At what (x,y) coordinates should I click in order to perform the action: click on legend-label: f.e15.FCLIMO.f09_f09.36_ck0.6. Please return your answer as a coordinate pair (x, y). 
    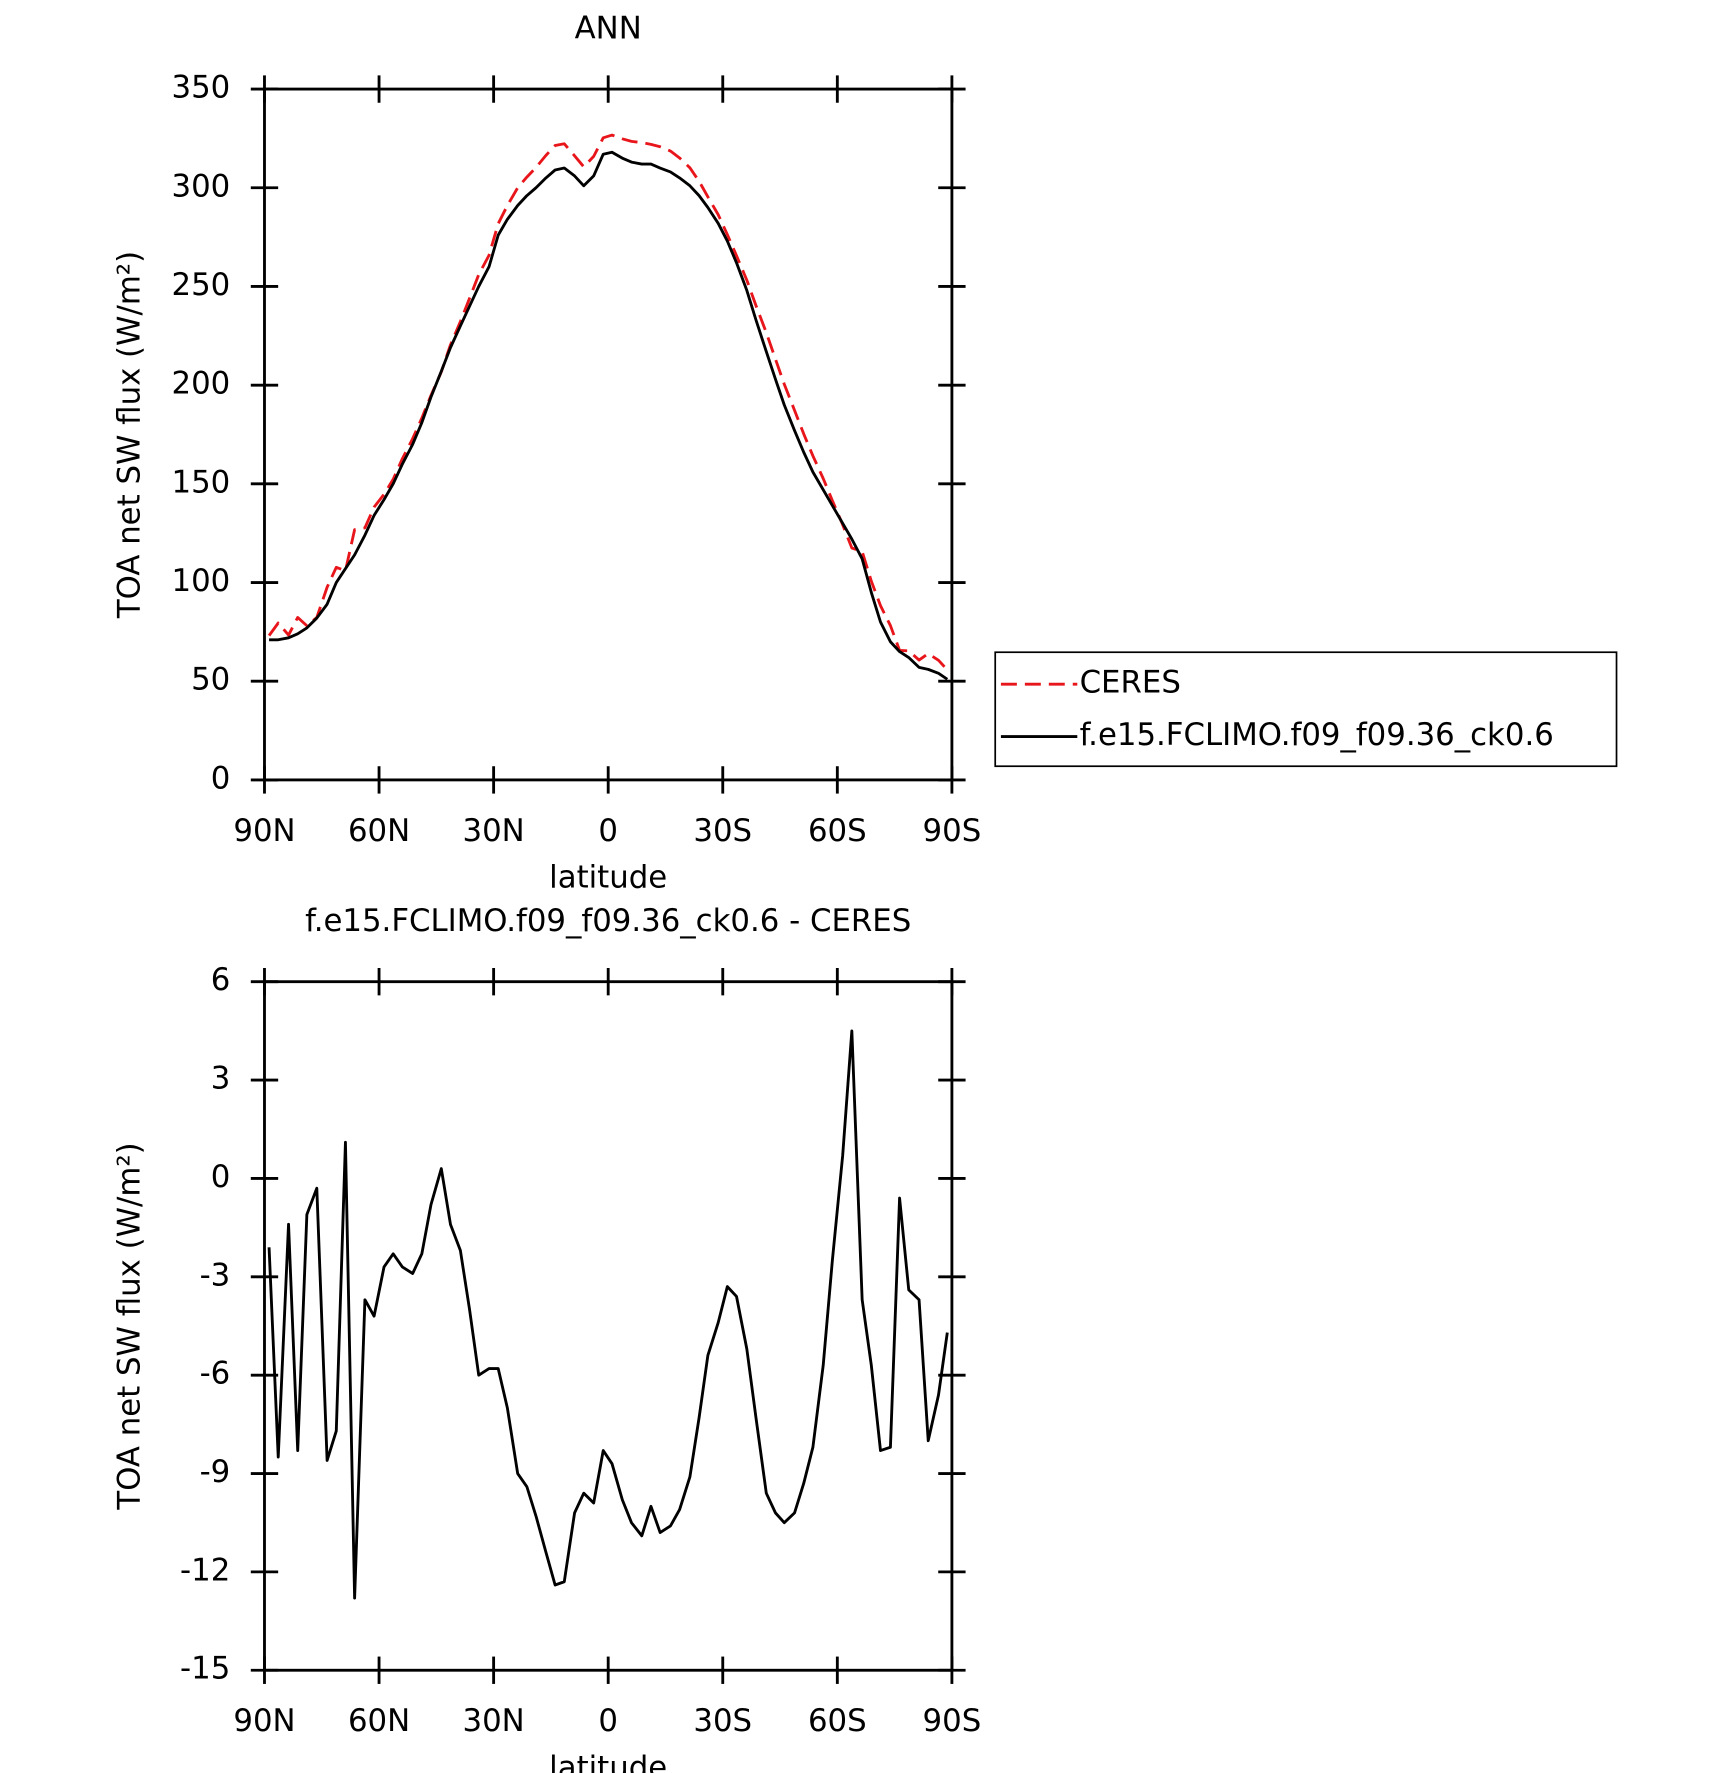
    Looking at the image, I should click on (1317, 735).